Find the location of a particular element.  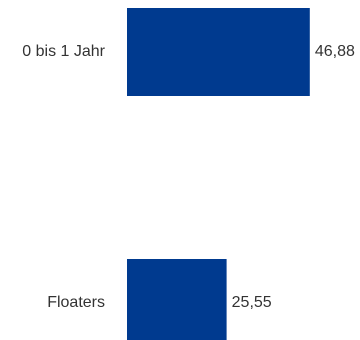

category-label-2: Floaters is located at coordinates (76, 302).